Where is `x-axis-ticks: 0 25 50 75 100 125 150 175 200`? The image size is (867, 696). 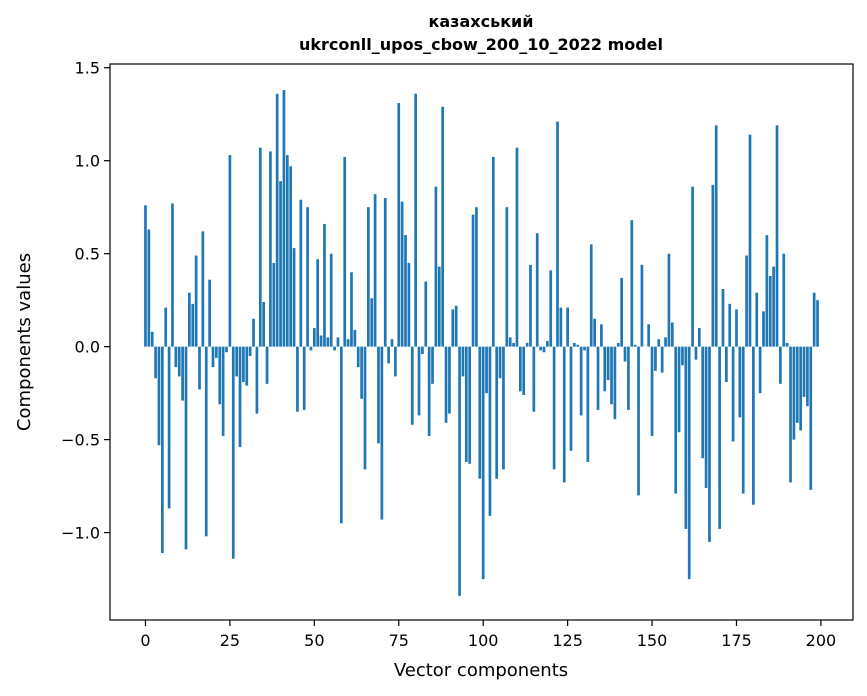 x-axis-ticks: 0 25 50 75 100 125 150 175 200 is located at coordinates (488, 635).